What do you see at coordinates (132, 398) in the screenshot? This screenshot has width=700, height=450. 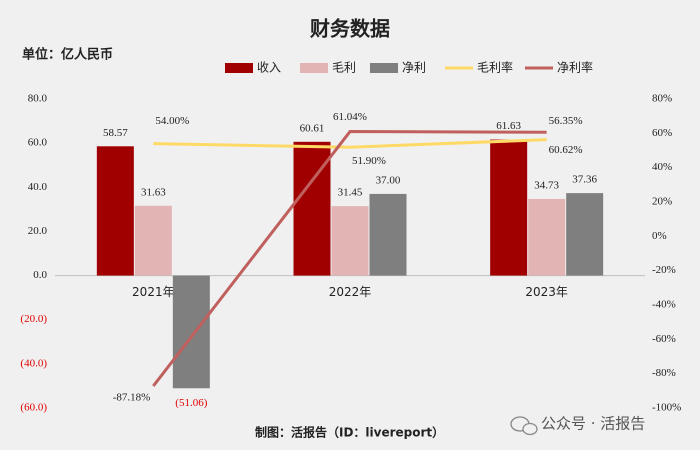 I see `data-label: -87.18%` at bounding box center [132, 398].